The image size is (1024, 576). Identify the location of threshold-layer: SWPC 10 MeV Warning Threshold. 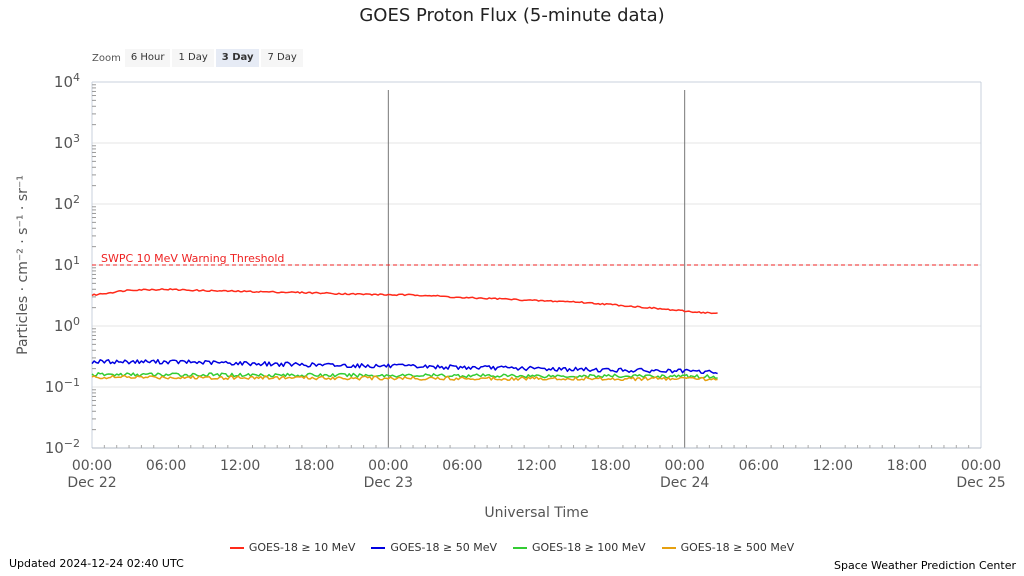
(536, 259).